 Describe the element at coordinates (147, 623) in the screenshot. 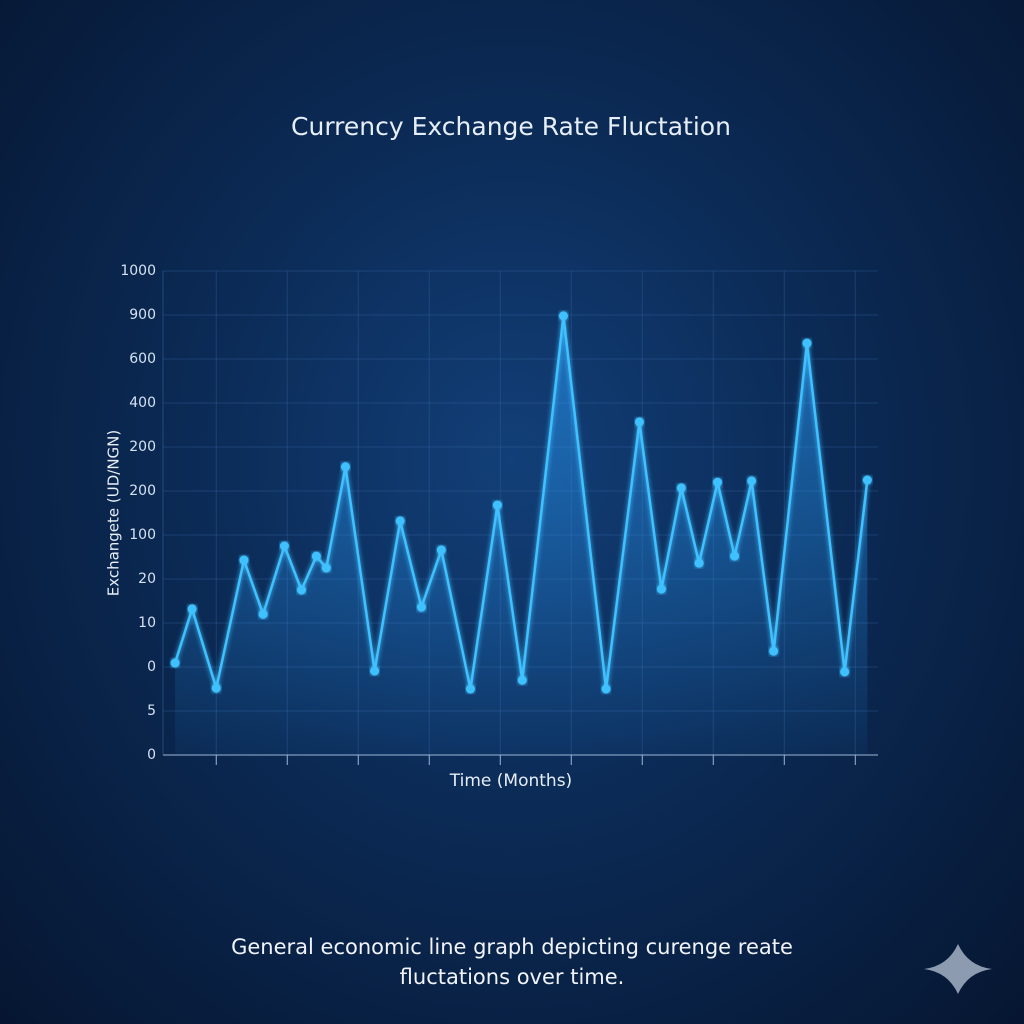

I see `y-tick-label: 10` at that location.